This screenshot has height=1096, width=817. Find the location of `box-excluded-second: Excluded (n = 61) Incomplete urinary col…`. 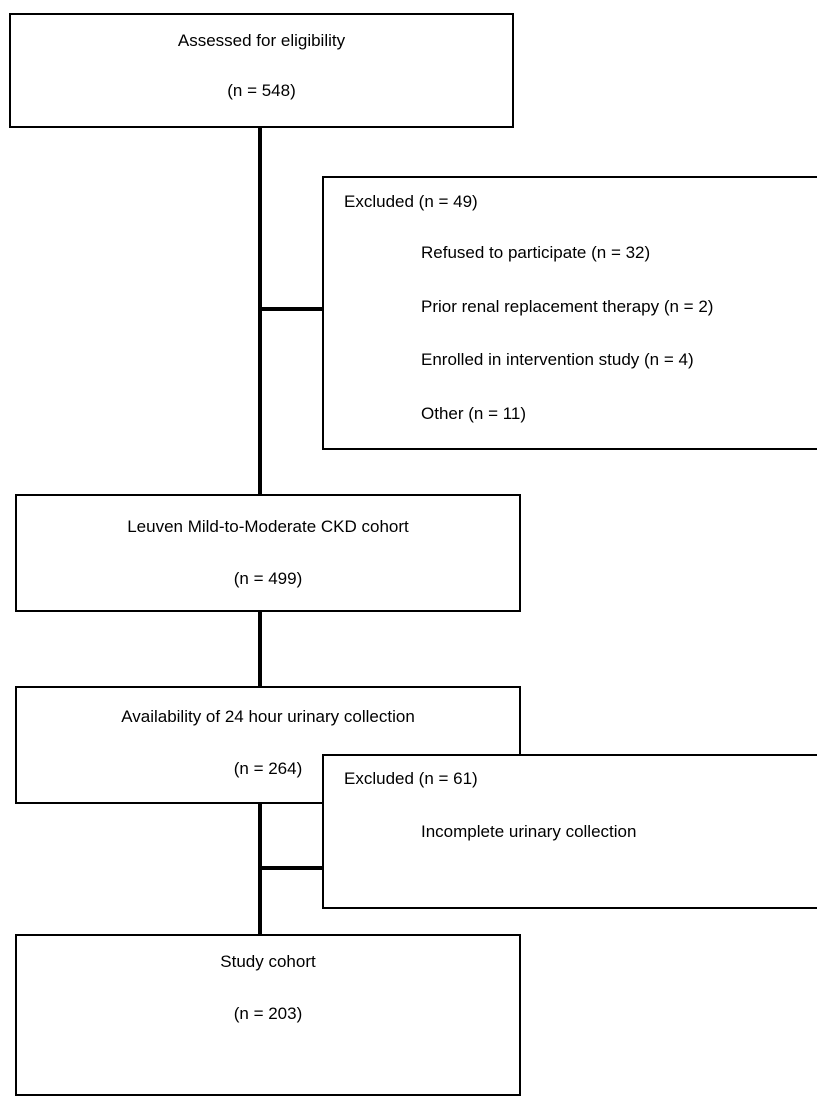

box-excluded-second: Excluded (n = 61) Incomplete urinary col… is located at coordinates (569, 831).